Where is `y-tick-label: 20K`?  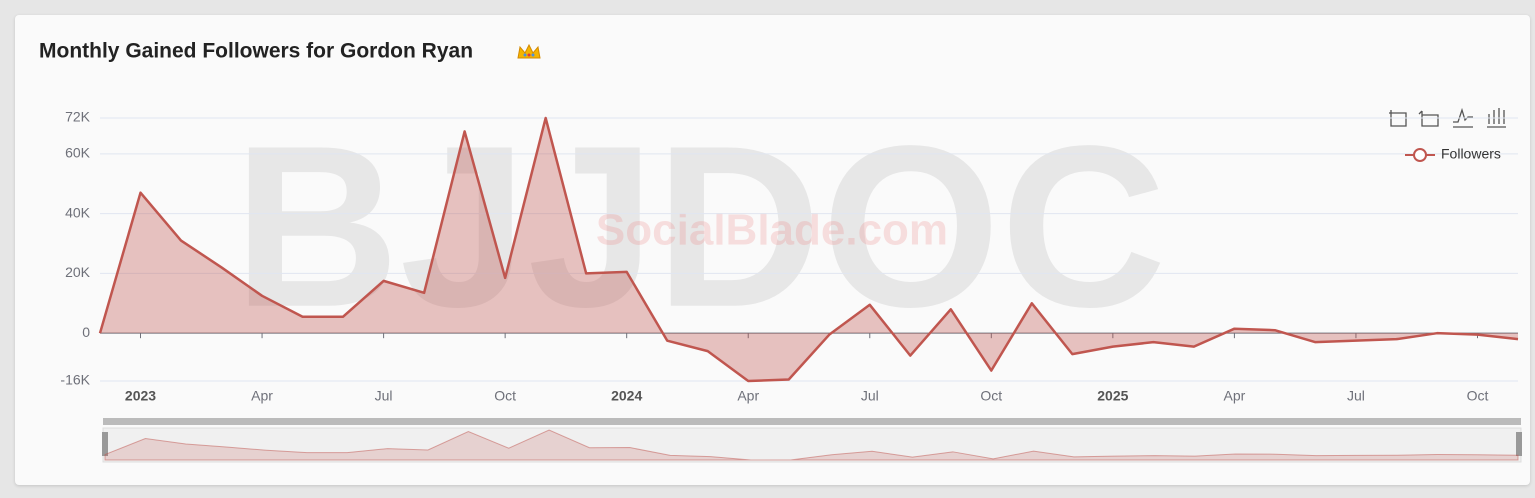 y-tick-label: 20K is located at coordinates (78, 272).